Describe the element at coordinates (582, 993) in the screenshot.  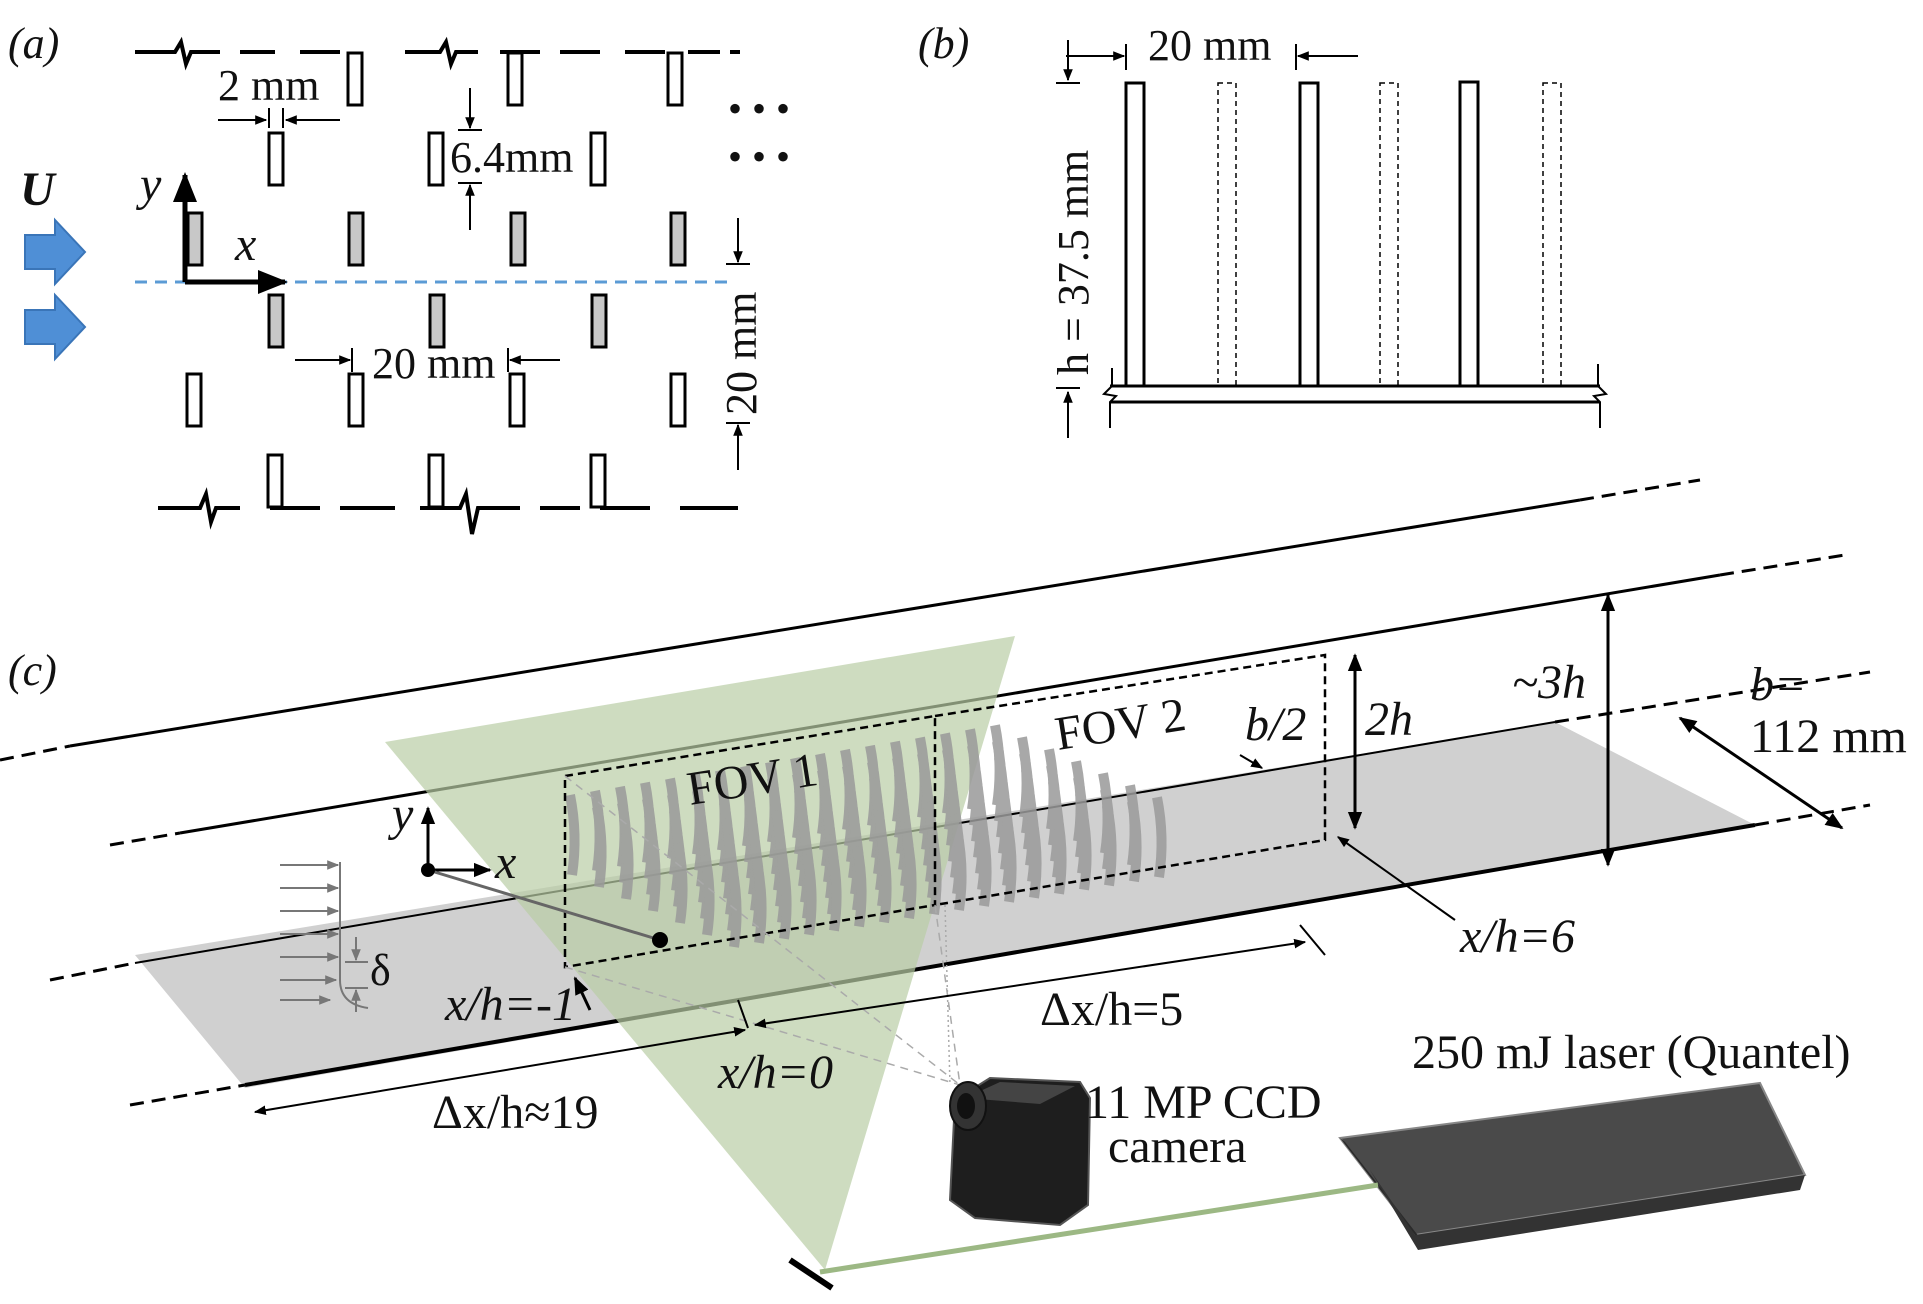
I see `xhm1-pointer` at that location.